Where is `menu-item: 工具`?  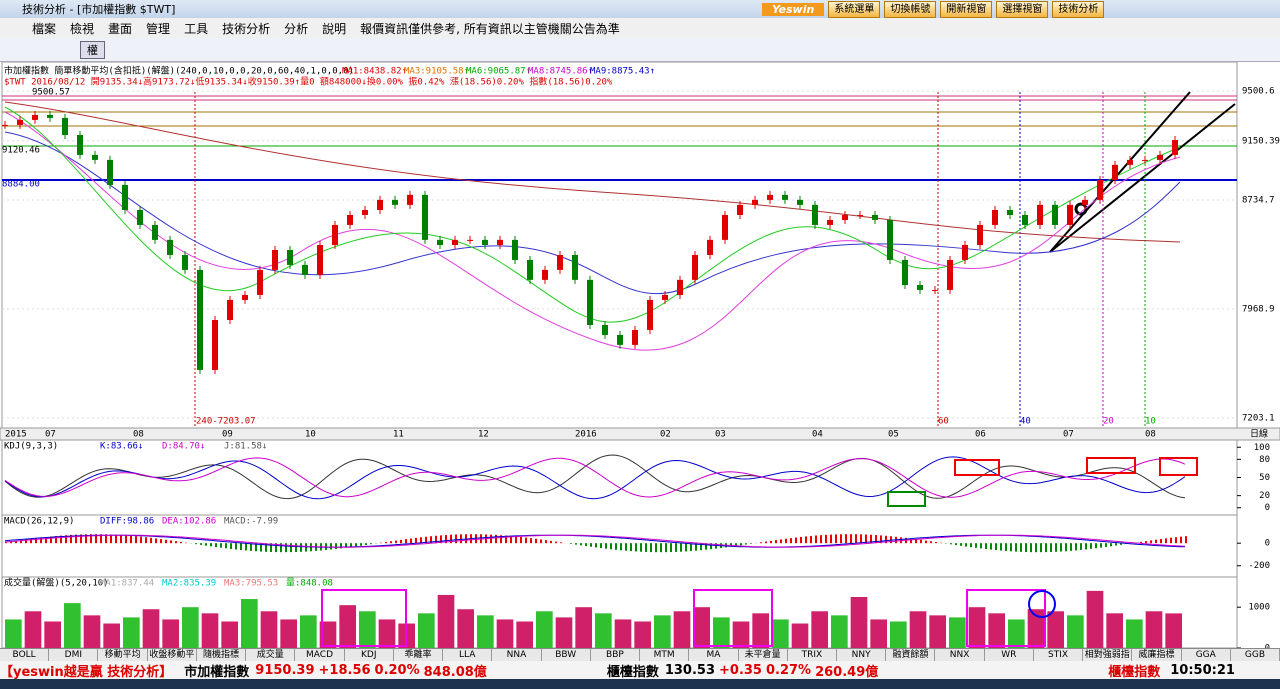
menu-item: 工具 is located at coordinates (196, 28).